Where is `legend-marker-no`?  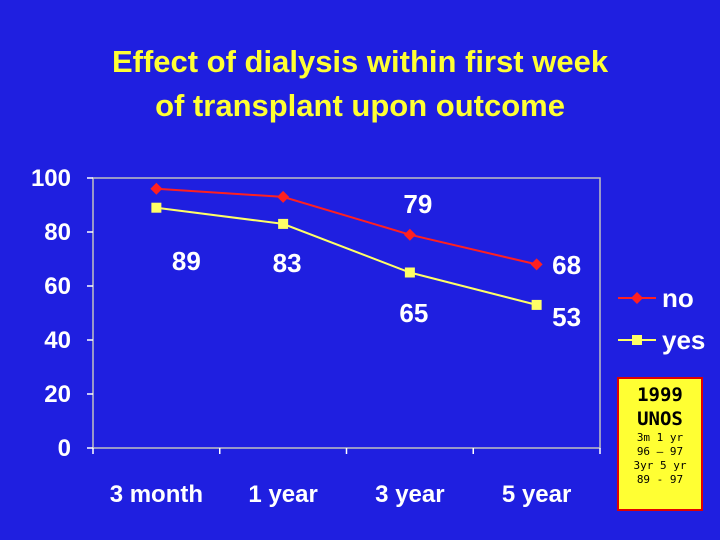
legend-marker-no is located at coordinates (637, 298).